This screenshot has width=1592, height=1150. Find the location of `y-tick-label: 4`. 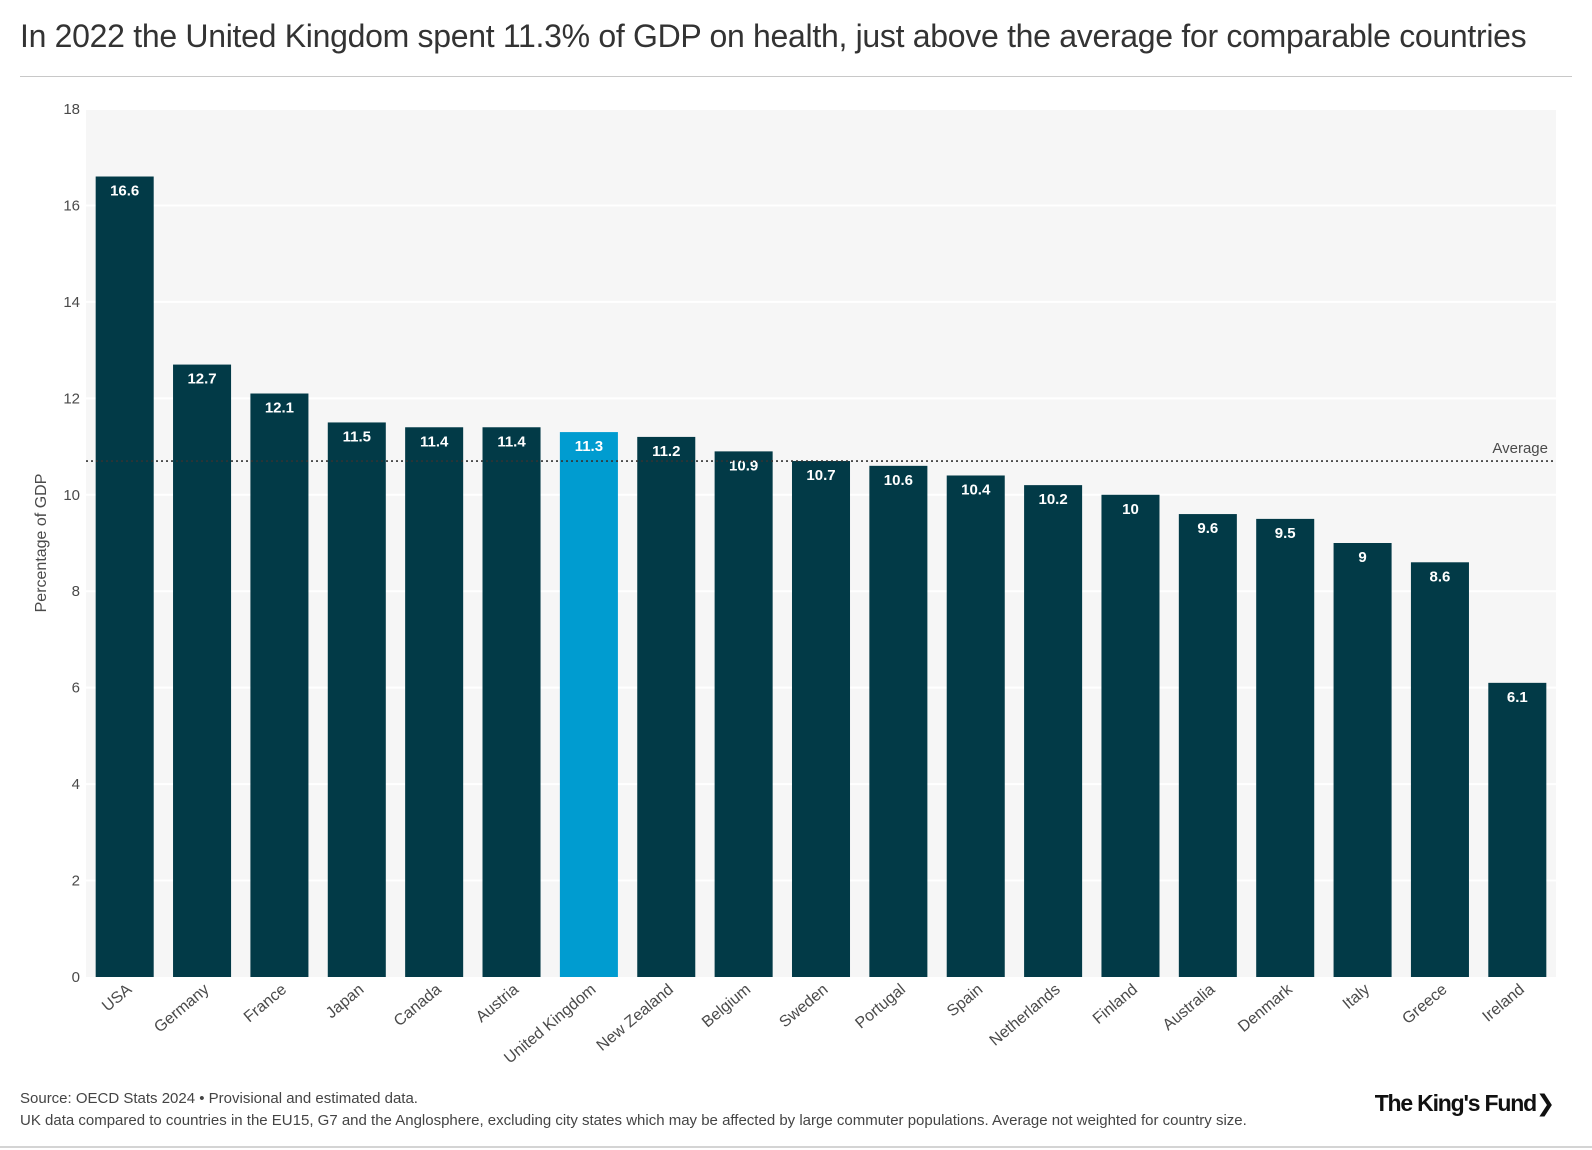

y-tick-label: 4 is located at coordinates (76, 784).